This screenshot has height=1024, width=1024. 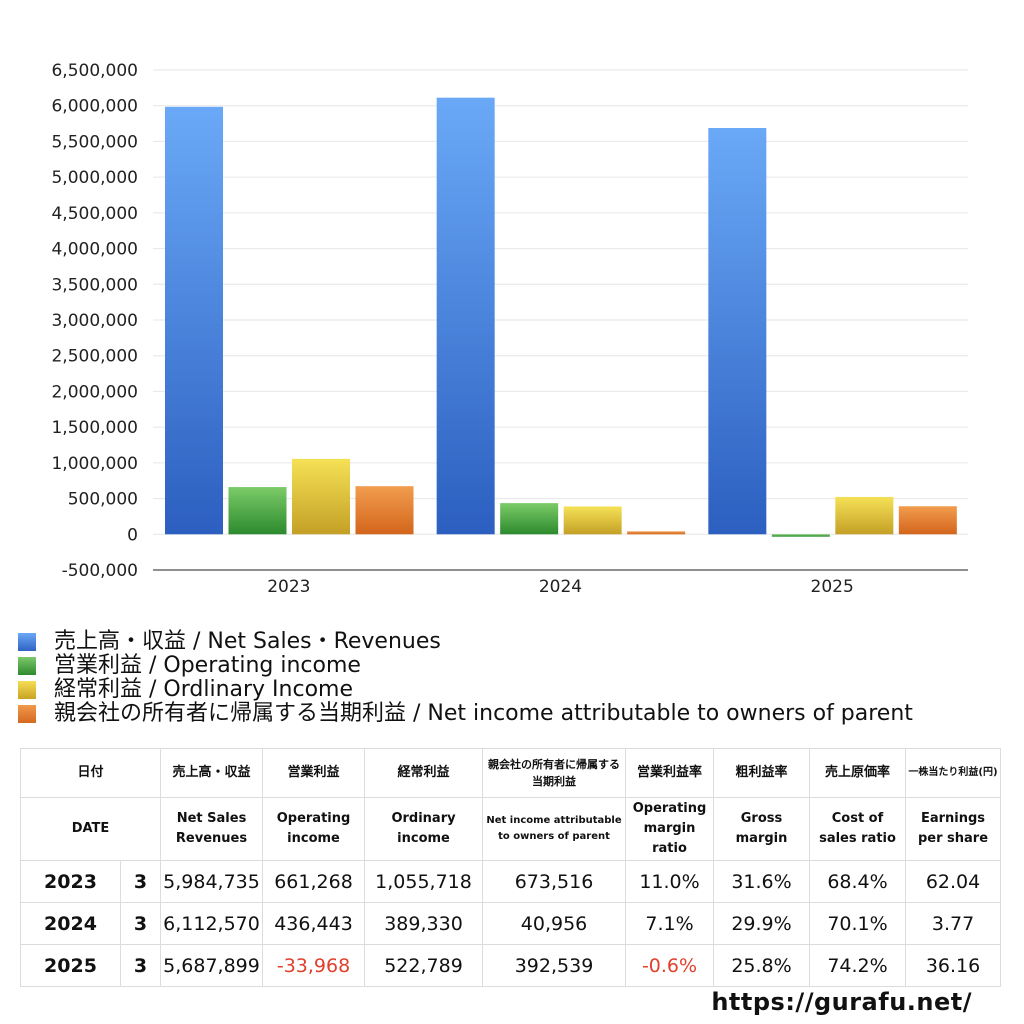 I want to click on cell-ordinary: 1,055,718, so click(x=424, y=881).